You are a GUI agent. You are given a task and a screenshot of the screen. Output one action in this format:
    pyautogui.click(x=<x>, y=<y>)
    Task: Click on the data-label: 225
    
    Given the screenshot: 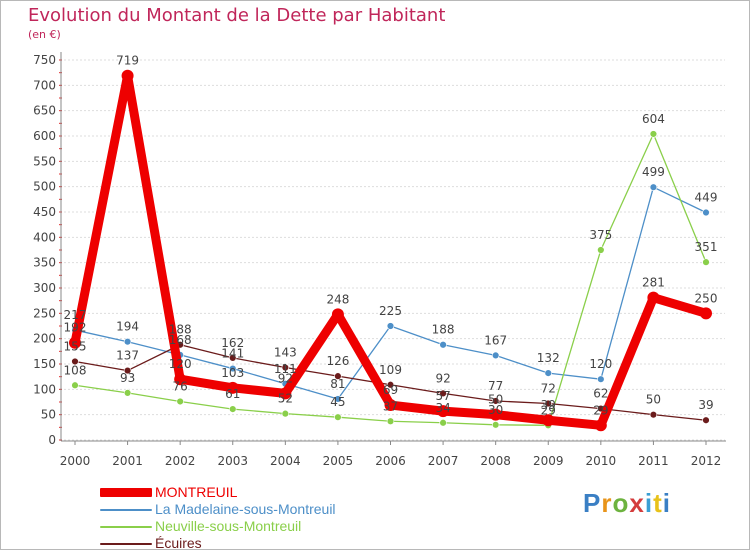 What is the action you would take?
    pyautogui.click(x=390, y=311)
    